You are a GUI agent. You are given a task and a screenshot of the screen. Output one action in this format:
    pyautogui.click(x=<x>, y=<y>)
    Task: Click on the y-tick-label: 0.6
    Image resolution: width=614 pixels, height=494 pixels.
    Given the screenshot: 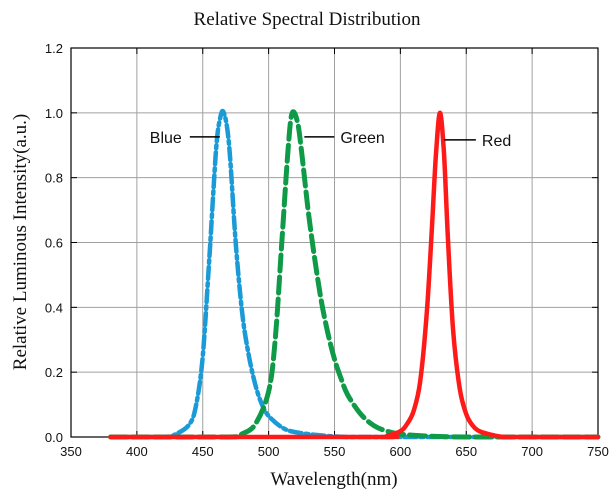 What is the action you would take?
    pyautogui.click(x=54, y=243)
    